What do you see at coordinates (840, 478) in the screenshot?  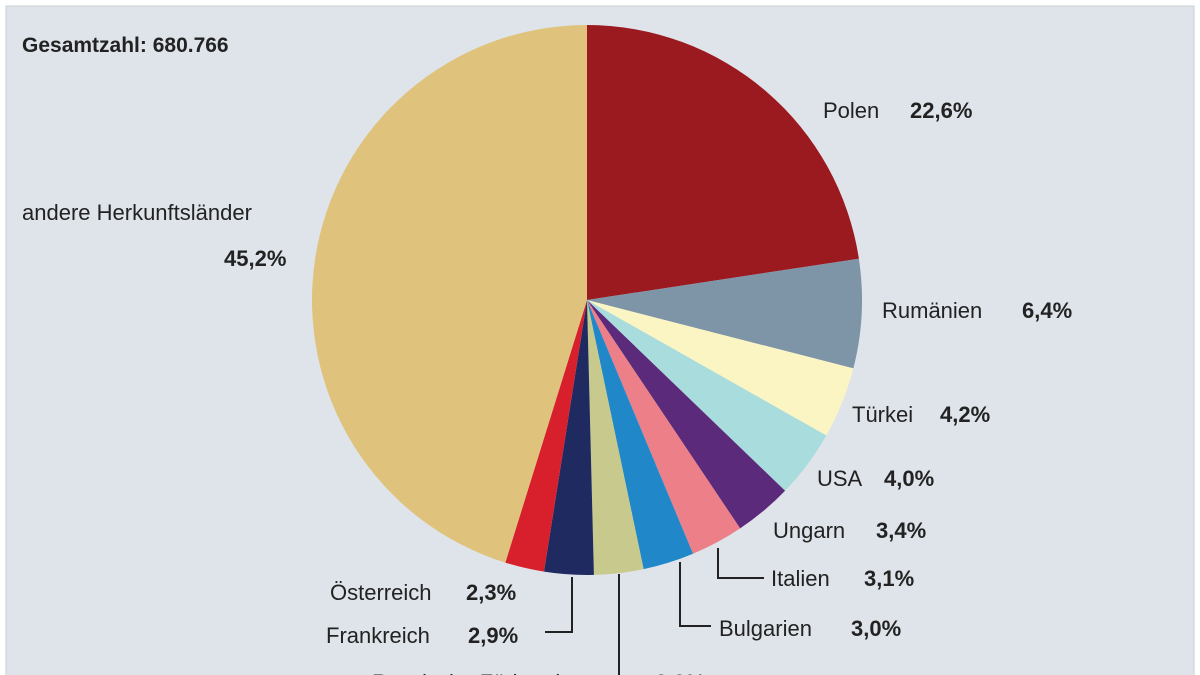 I see `slice-label: USA` at bounding box center [840, 478].